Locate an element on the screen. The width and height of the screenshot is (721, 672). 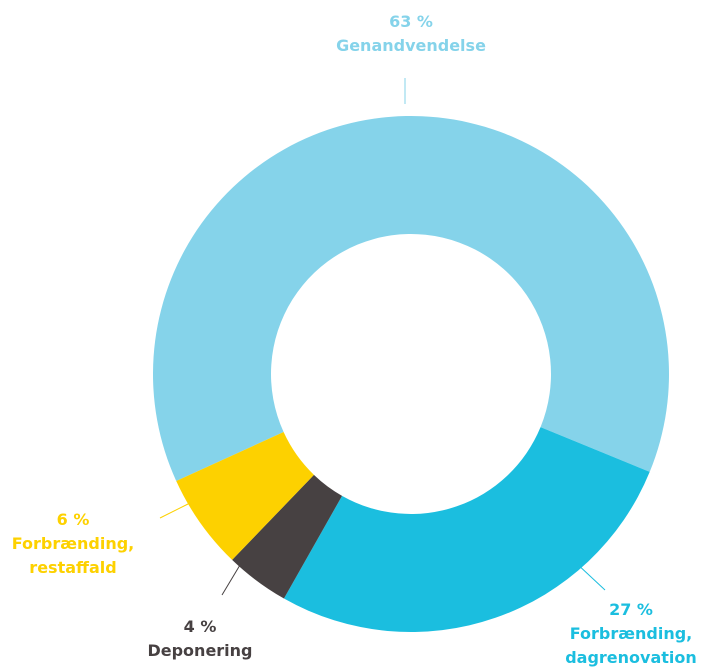
slice-label: 27 % Forbrænding, dagrenovation is located at coordinates (631, 634).